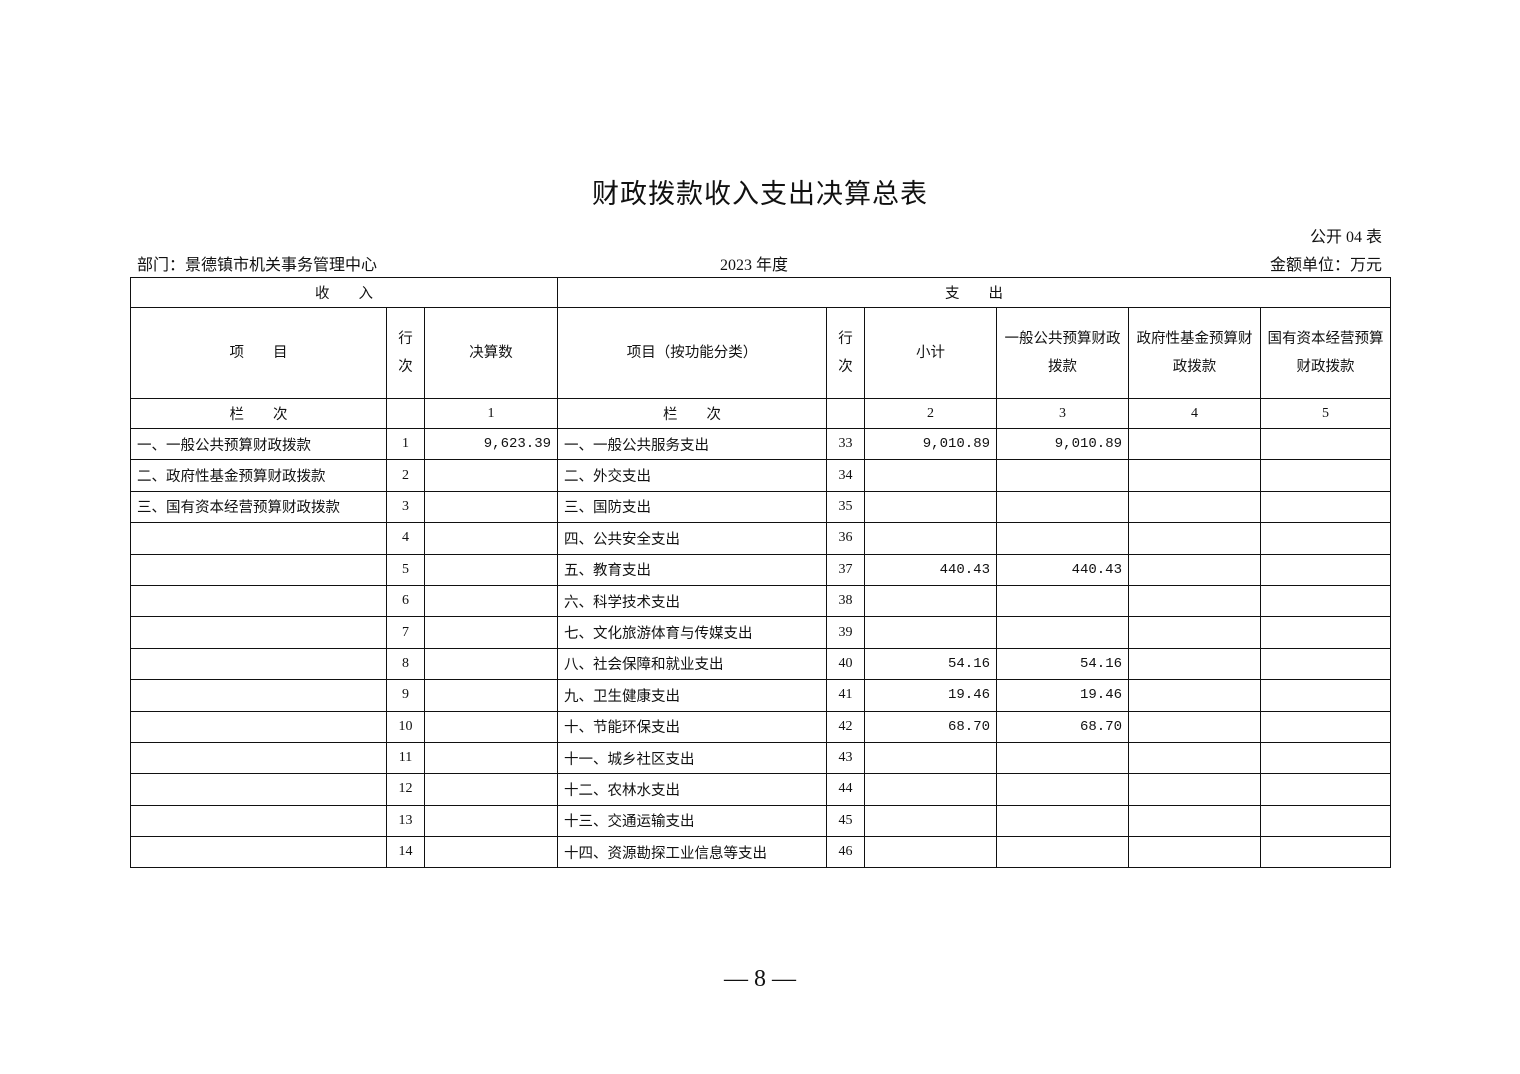 The height and width of the screenshot is (1074, 1520). What do you see at coordinates (845, 413) in the screenshot?
I see `blank-cell` at bounding box center [845, 413].